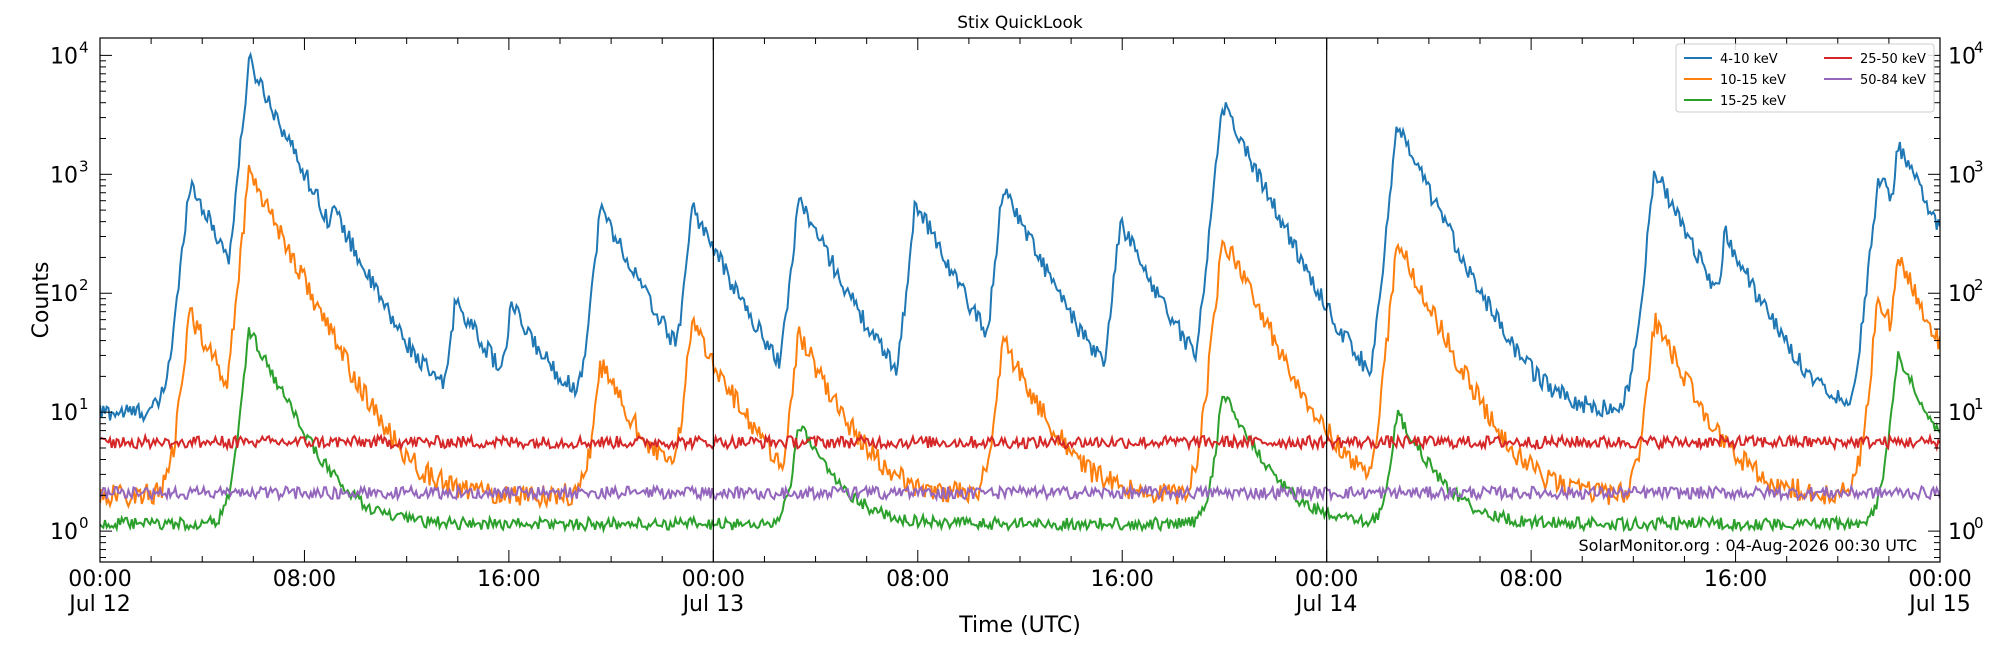 This screenshot has width=2000, height=650. I want to click on y-tick-label-right-exponent: 1, so click(1979, 404).